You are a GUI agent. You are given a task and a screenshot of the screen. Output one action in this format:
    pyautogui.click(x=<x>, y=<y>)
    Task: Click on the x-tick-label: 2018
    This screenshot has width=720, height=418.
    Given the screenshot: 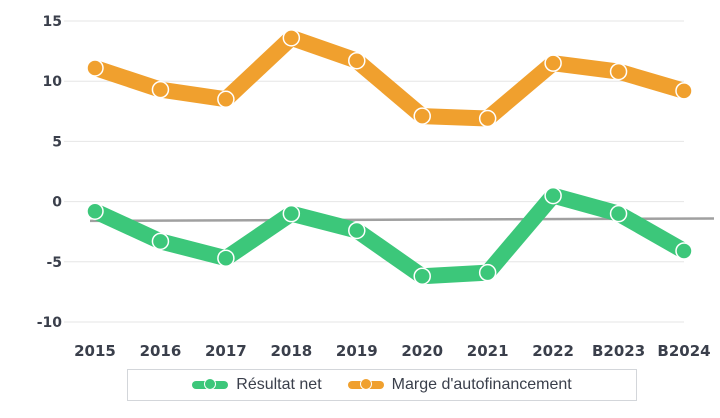 What is the action you would take?
    pyautogui.click(x=291, y=351)
    